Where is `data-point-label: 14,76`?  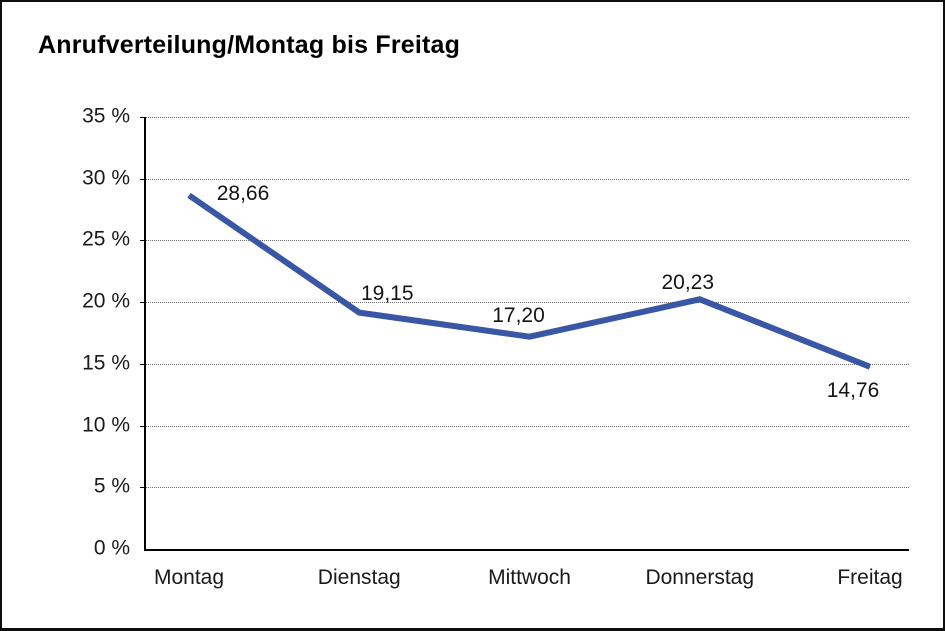 data-point-label: 14,76 is located at coordinates (853, 390).